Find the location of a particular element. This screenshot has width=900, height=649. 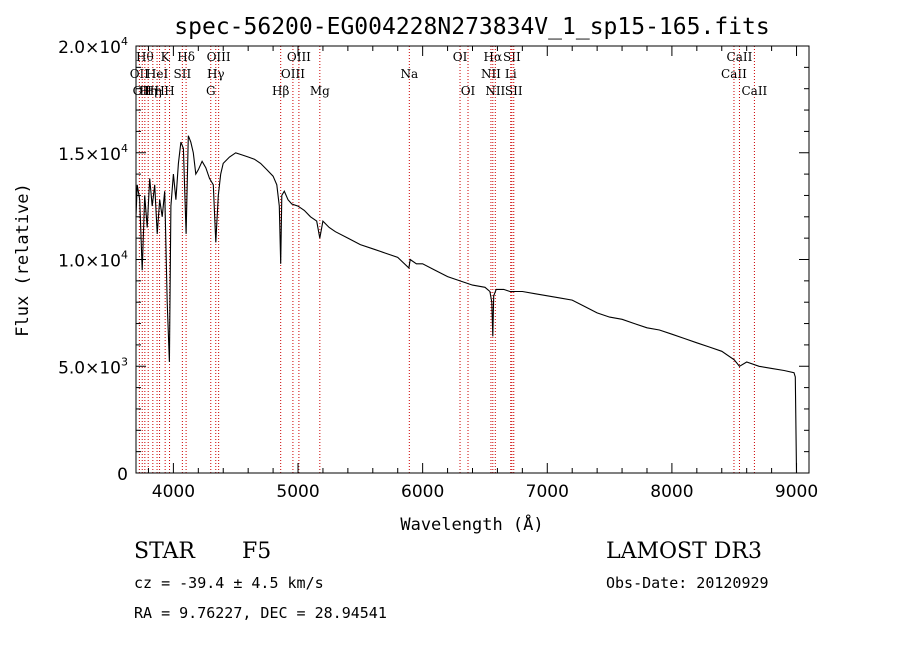

line-marker-label: Hδ is located at coordinates (186, 57).